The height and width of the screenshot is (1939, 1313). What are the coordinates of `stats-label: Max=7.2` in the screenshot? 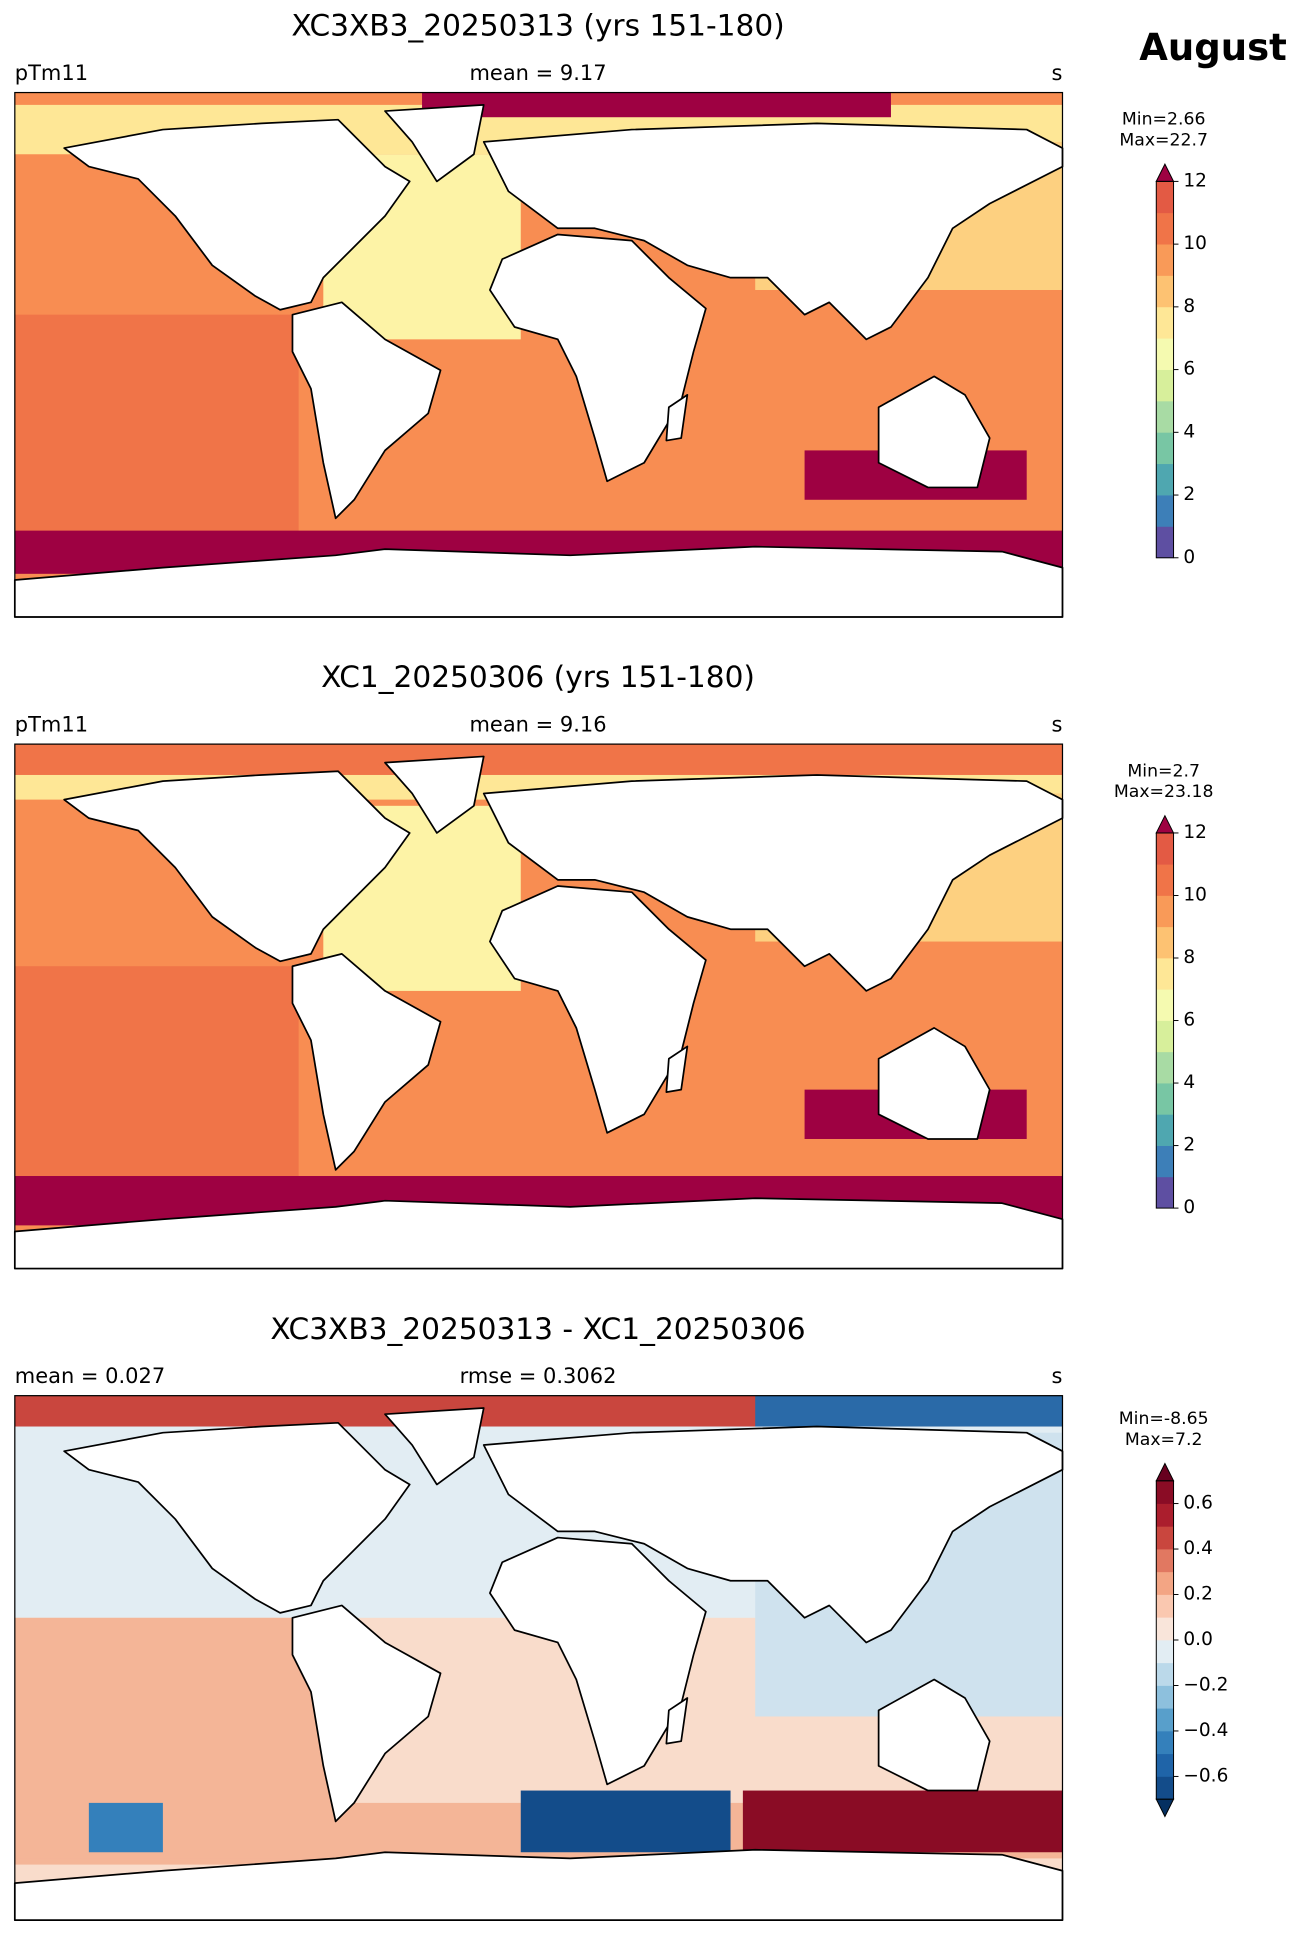 It's located at (1164, 1440).